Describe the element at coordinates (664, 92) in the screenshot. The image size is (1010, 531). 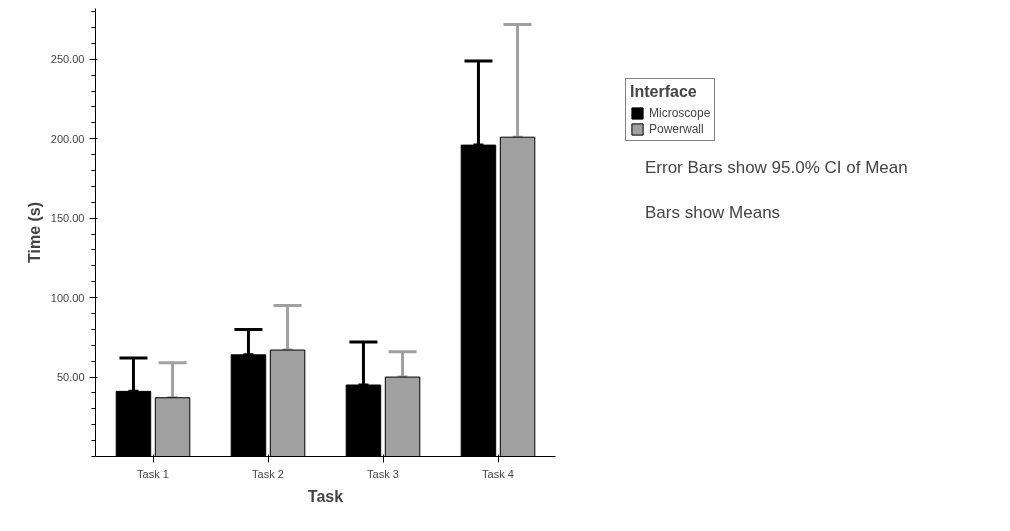
I see `legend-title: Interface` at that location.